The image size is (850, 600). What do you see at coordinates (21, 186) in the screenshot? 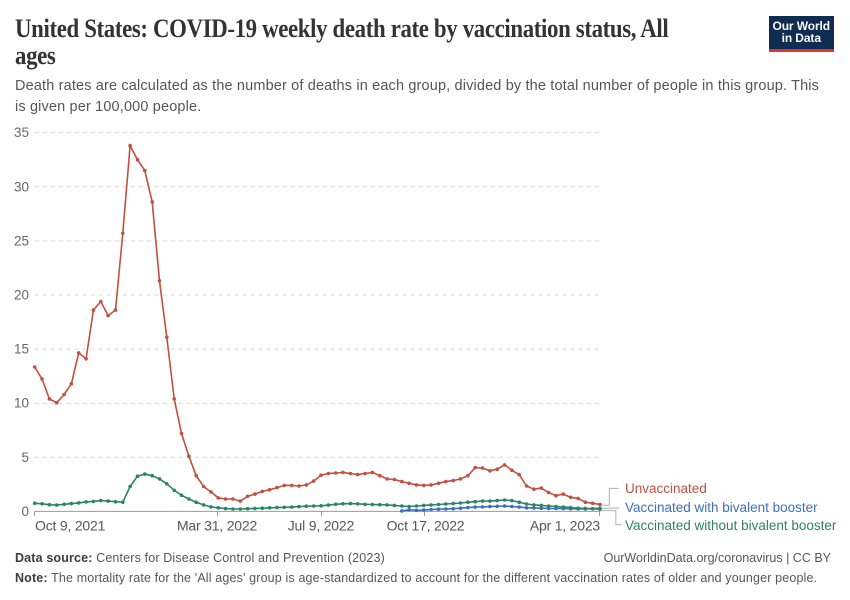
I see `svg-text: 30` at bounding box center [21, 186].